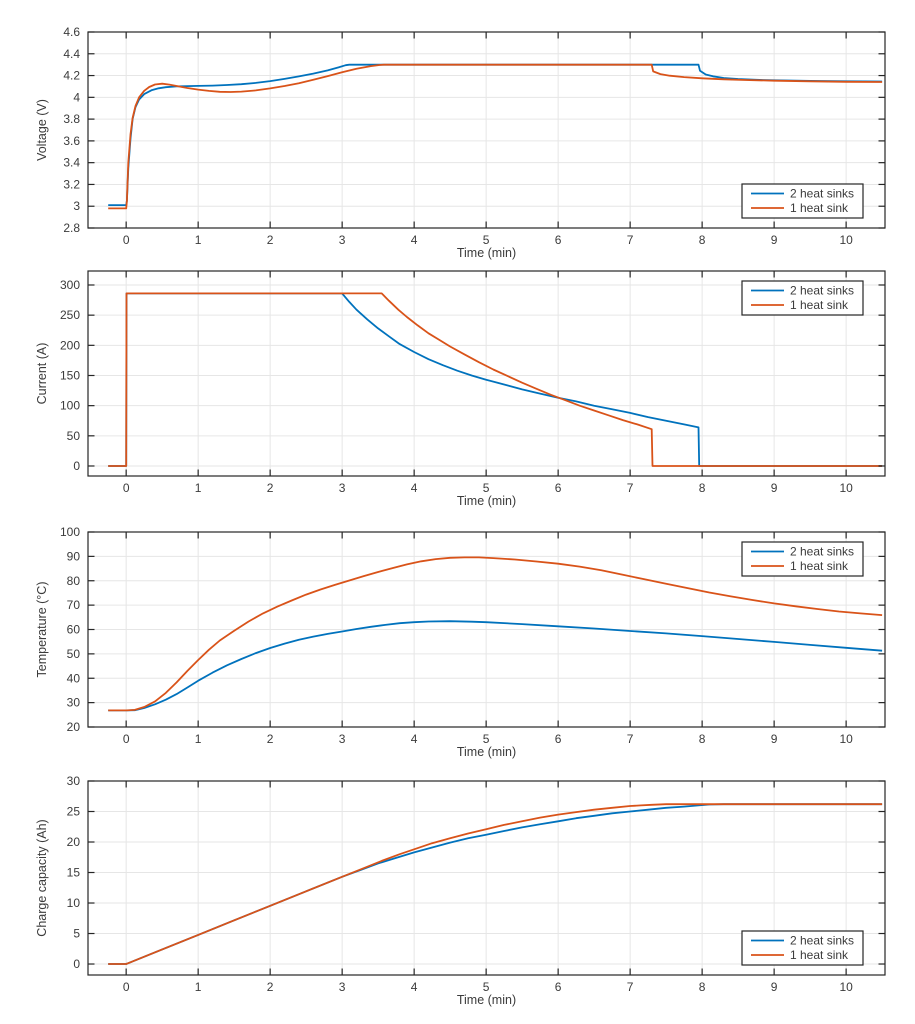 This screenshot has height=1024, width=915. Describe the element at coordinates (42, 877) in the screenshot. I see `y-axis-label: Charge capacity (Ah)` at that location.